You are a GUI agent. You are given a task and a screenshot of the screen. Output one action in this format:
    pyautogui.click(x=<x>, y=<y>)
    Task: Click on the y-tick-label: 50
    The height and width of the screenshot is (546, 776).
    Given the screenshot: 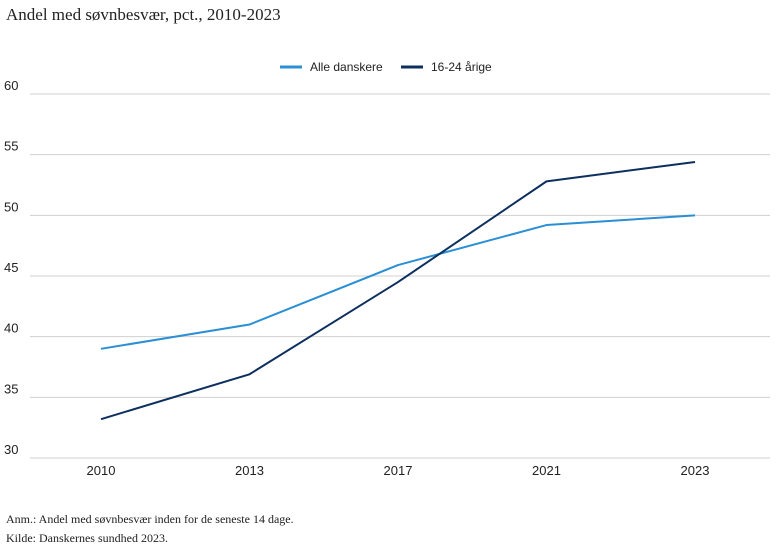 What is the action you would take?
    pyautogui.click(x=11, y=206)
    